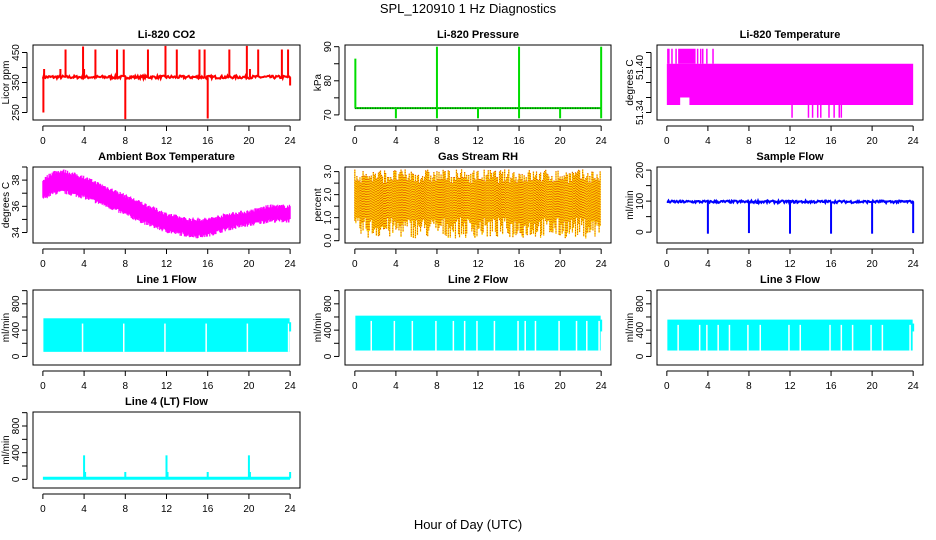 The image size is (936, 540). What do you see at coordinates (468, 524) in the screenshot?
I see `x-axis-title: Hour of Day (UTC)` at bounding box center [468, 524].